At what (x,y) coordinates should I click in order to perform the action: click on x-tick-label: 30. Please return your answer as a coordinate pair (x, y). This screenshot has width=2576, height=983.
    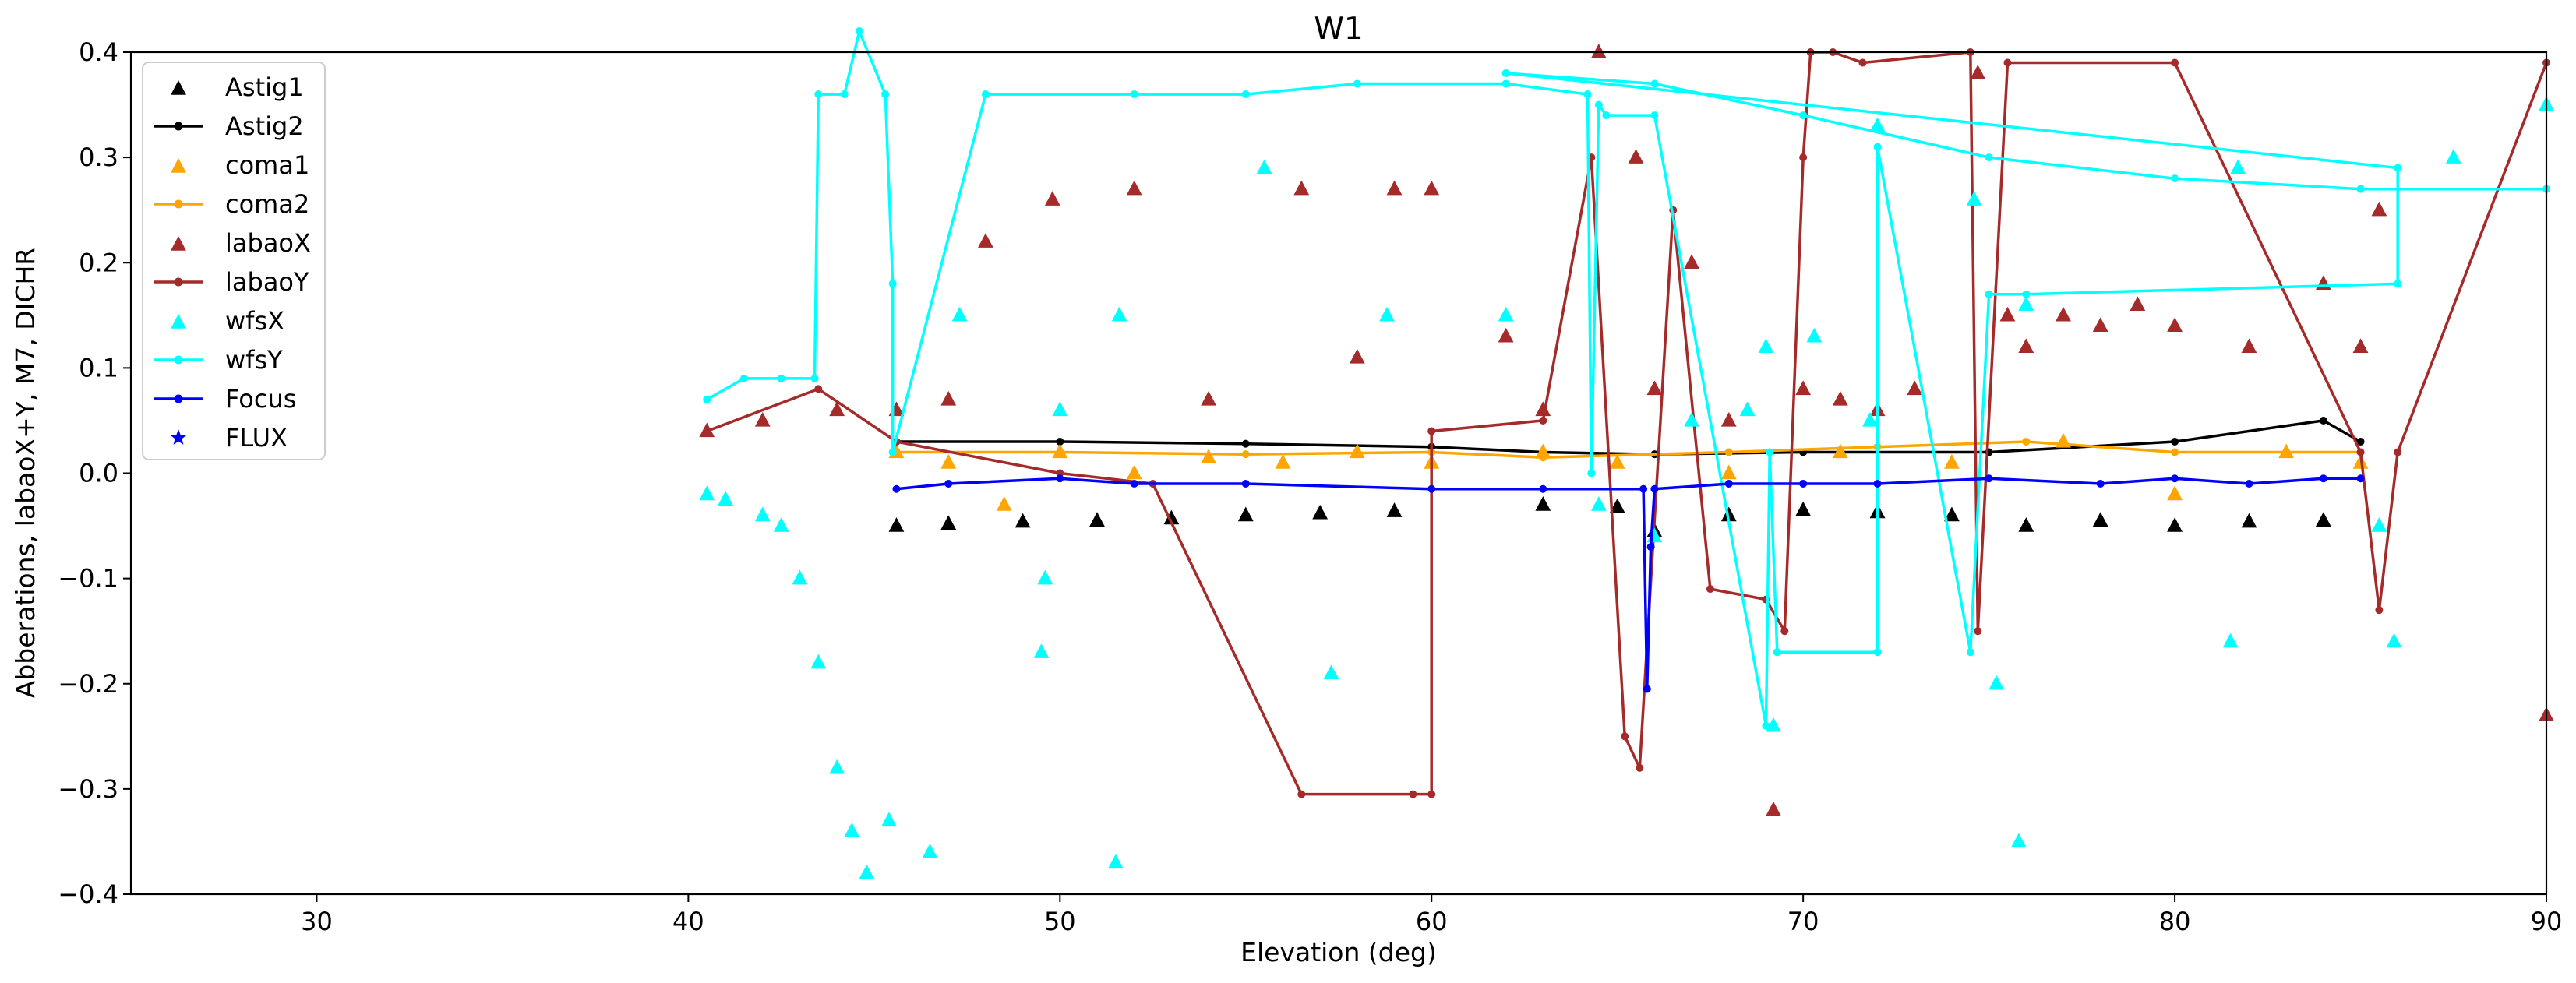
    Looking at the image, I should click on (317, 921).